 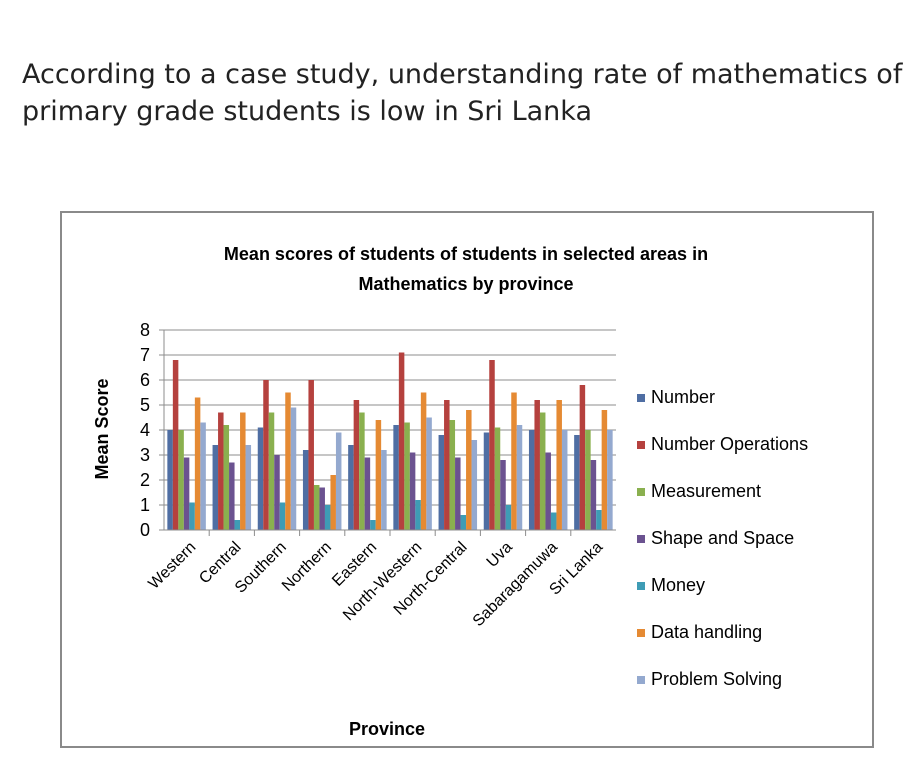 I want to click on gridlines, so click(x=390, y=417).